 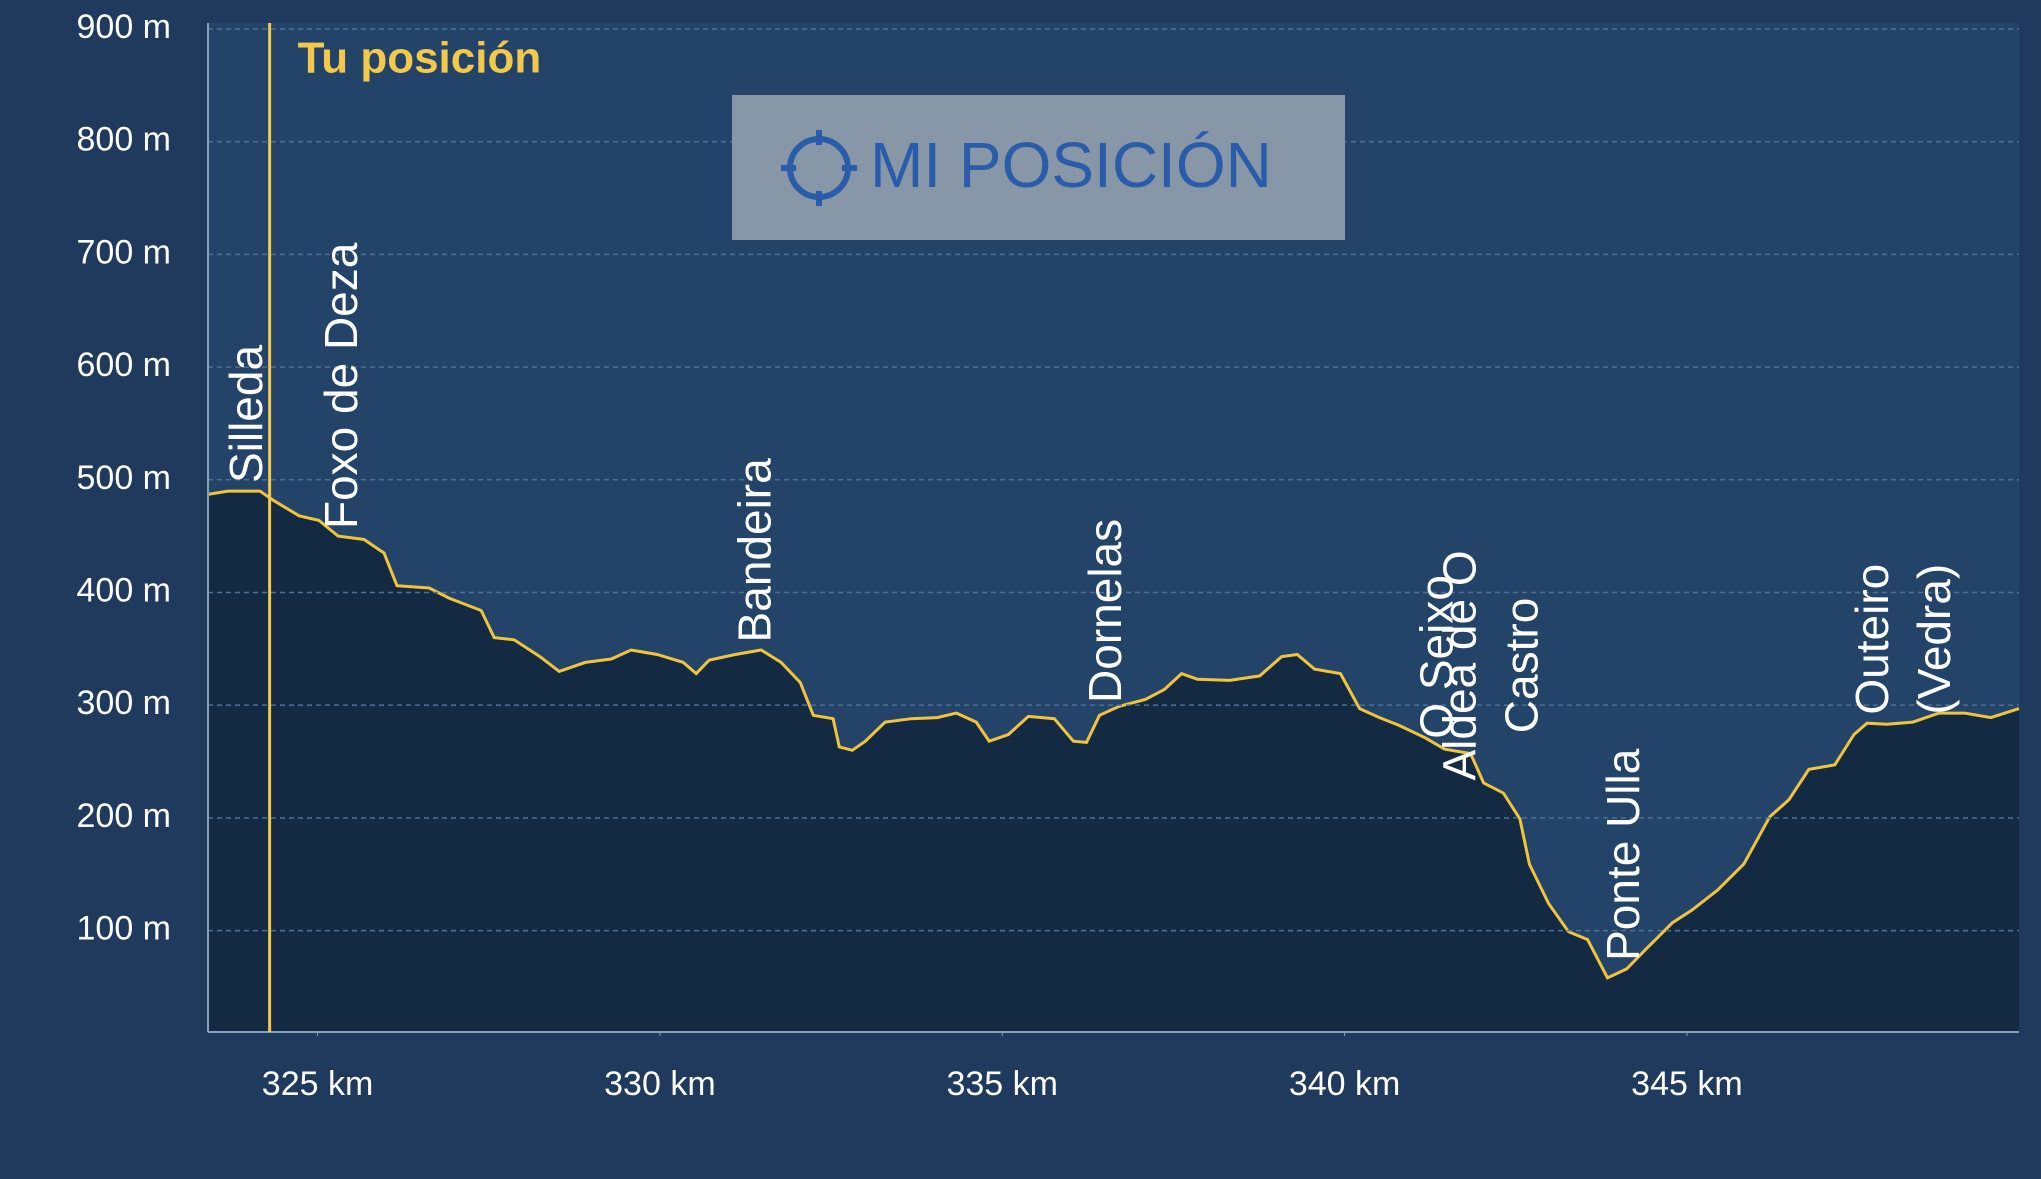 I want to click on waypoint-label: O Seixo, so click(x=1437, y=657).